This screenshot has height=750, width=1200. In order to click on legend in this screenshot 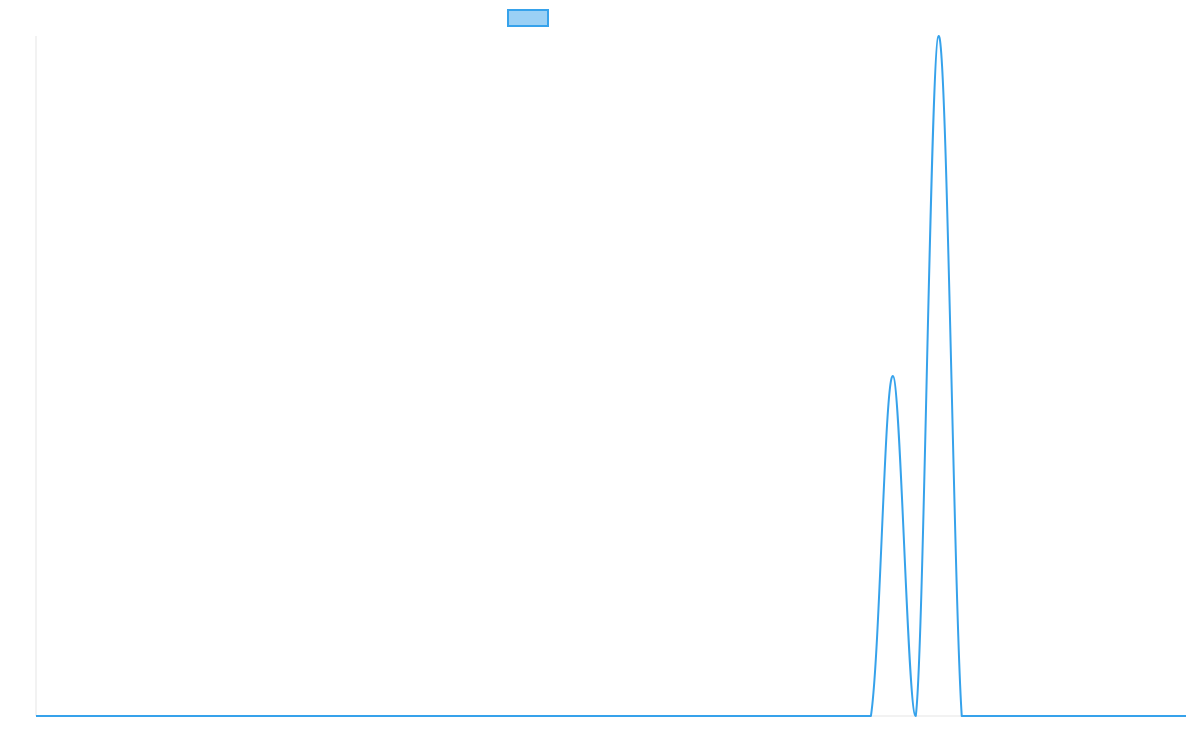, I will do `click(528, 18)`.